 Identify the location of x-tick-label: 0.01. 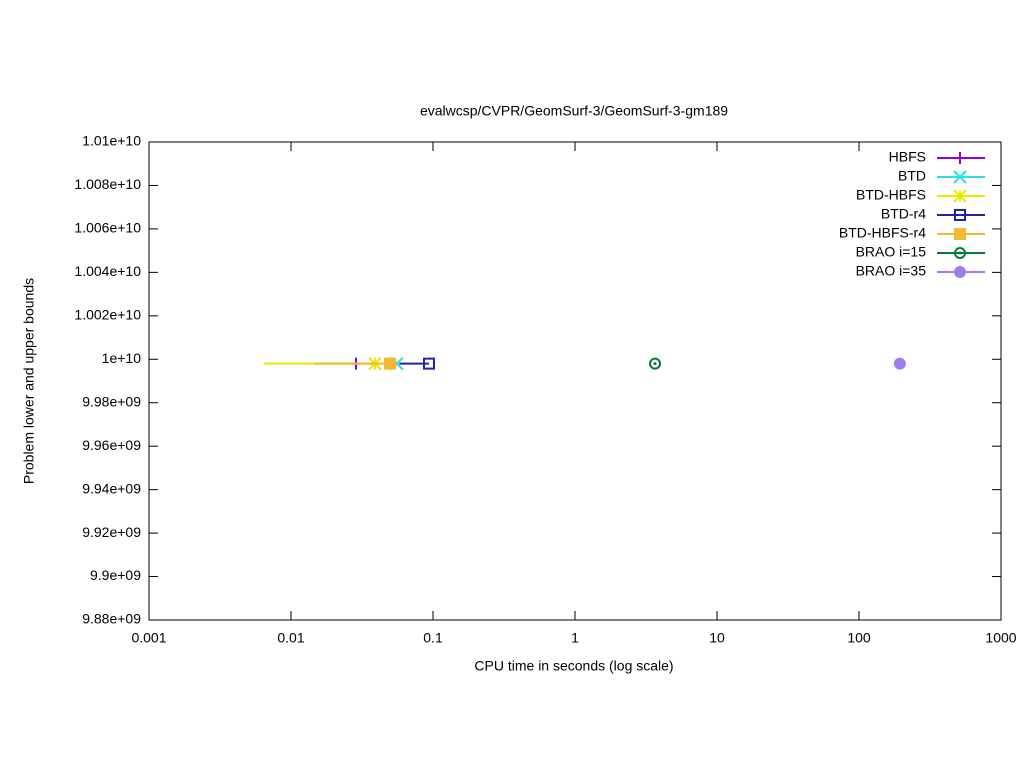
(290, 638).